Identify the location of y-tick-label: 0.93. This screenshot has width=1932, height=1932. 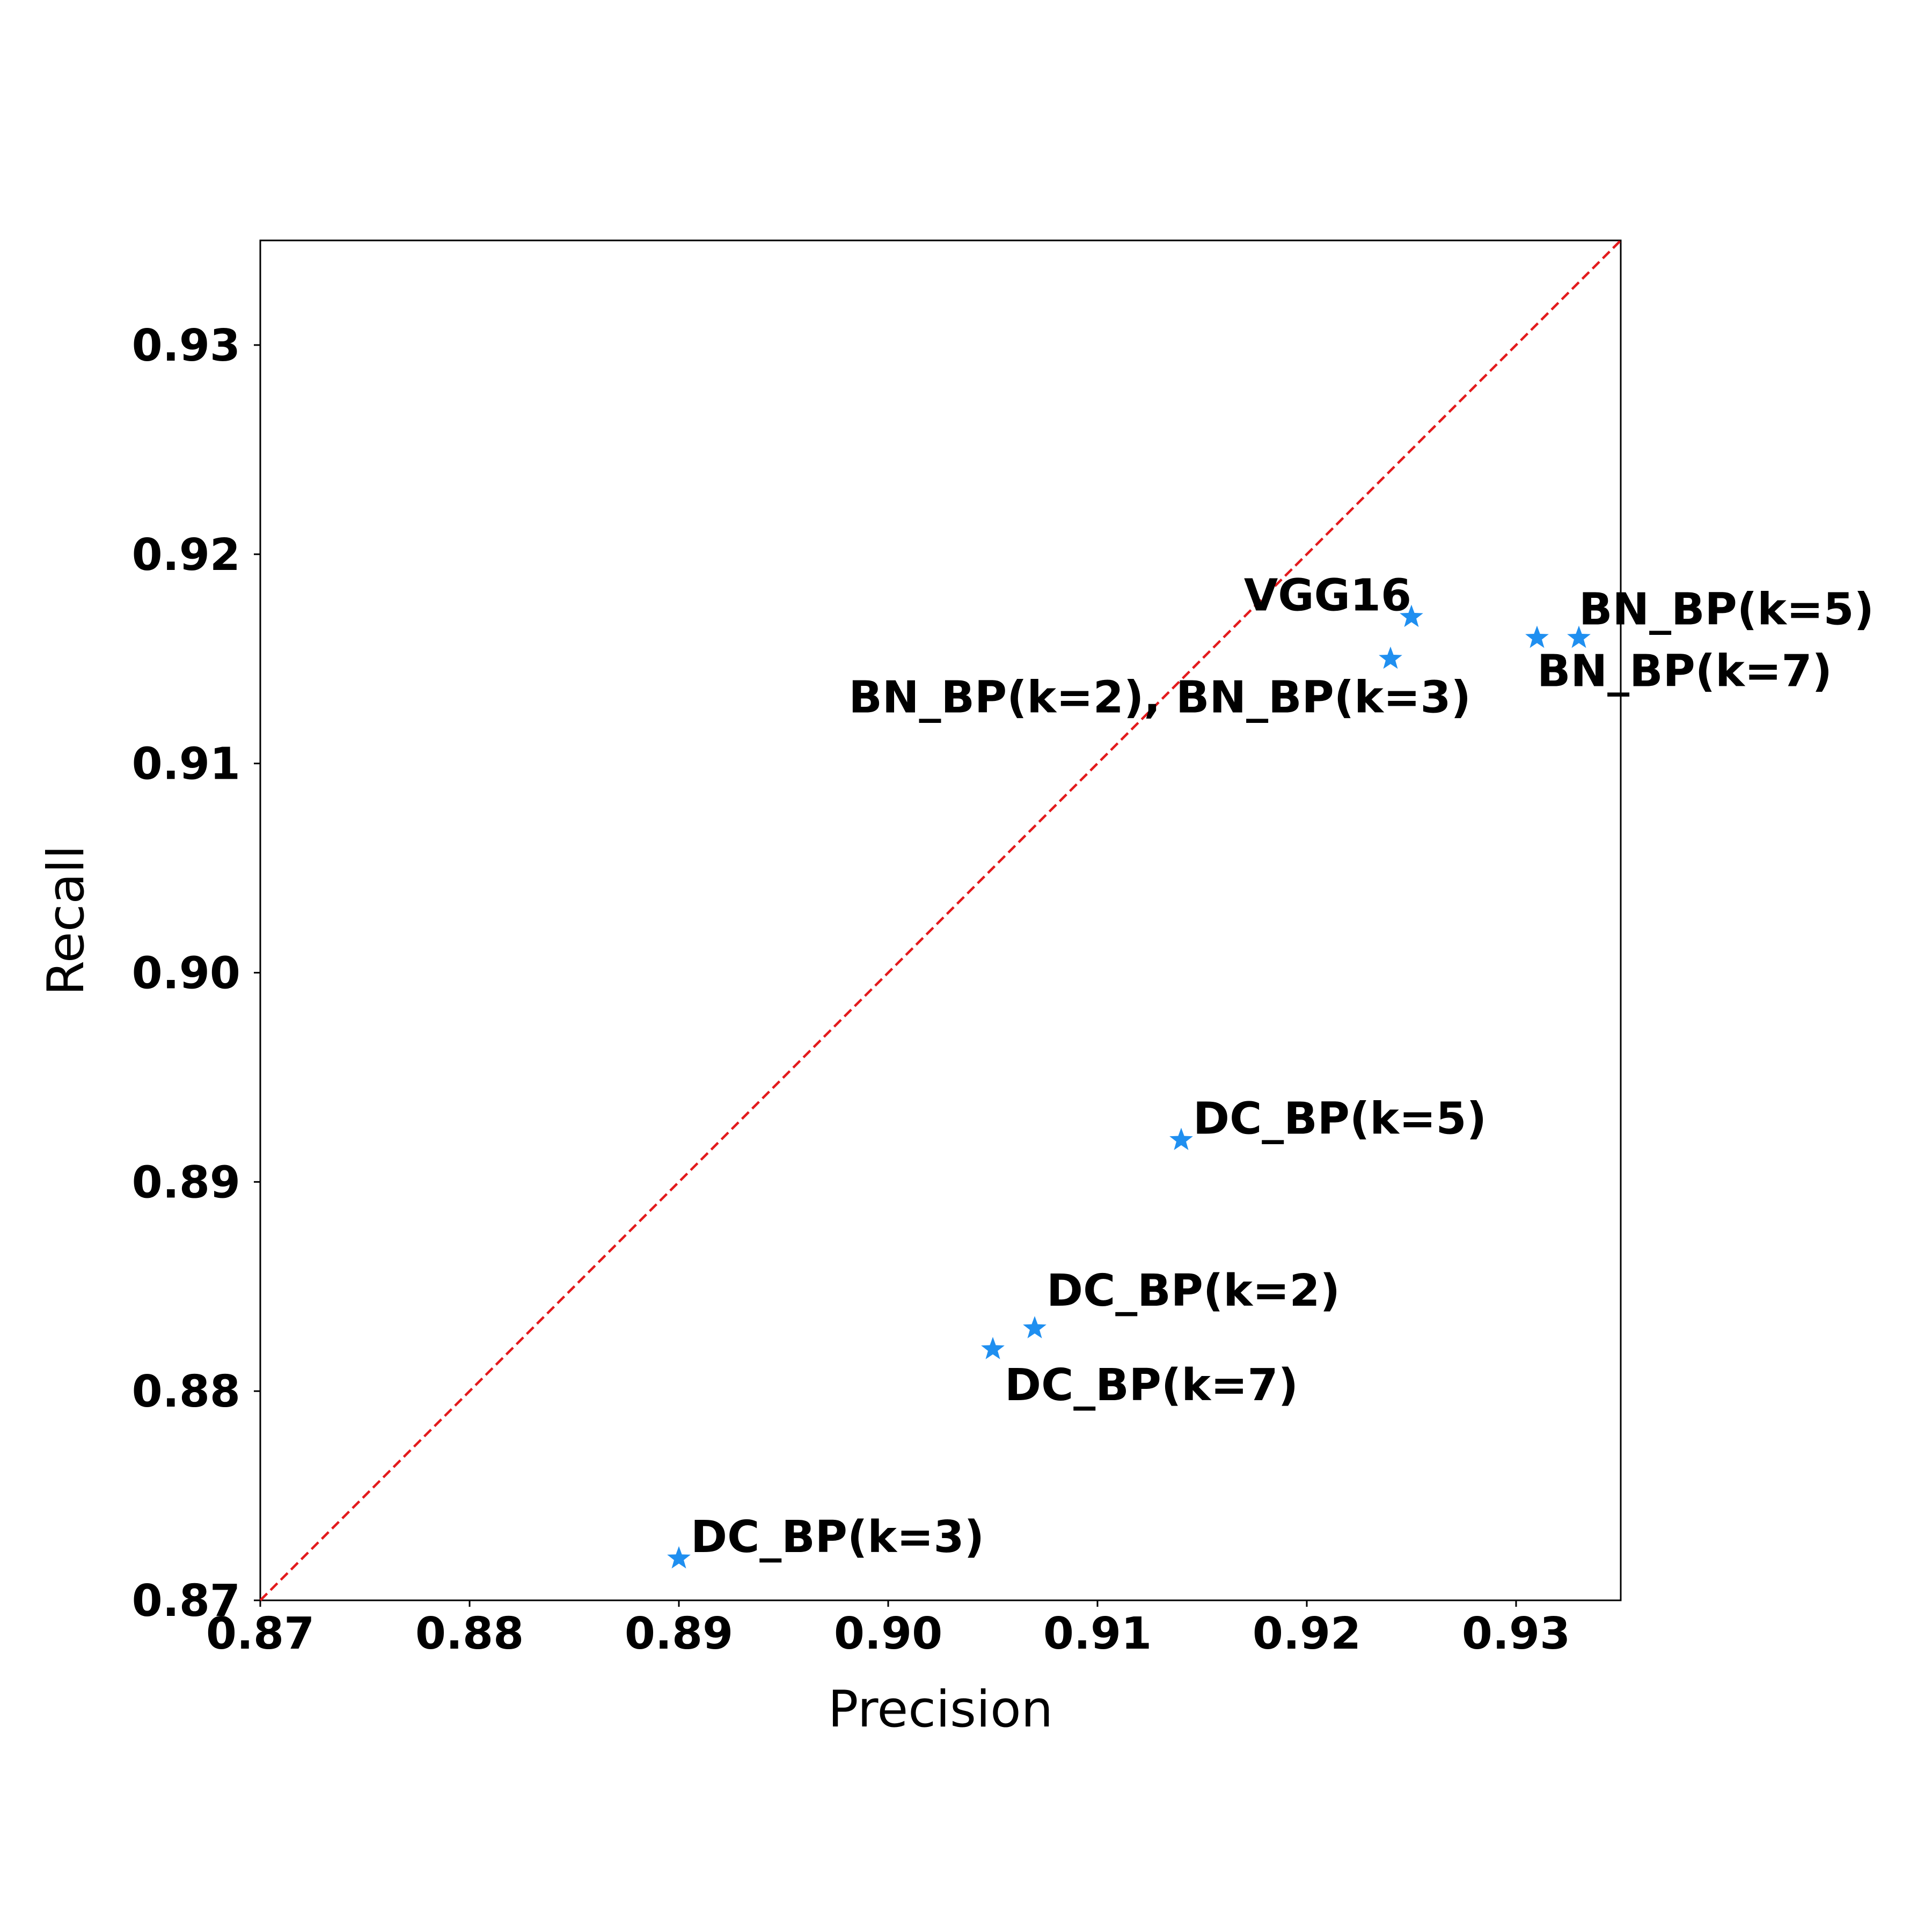
(186, 345).